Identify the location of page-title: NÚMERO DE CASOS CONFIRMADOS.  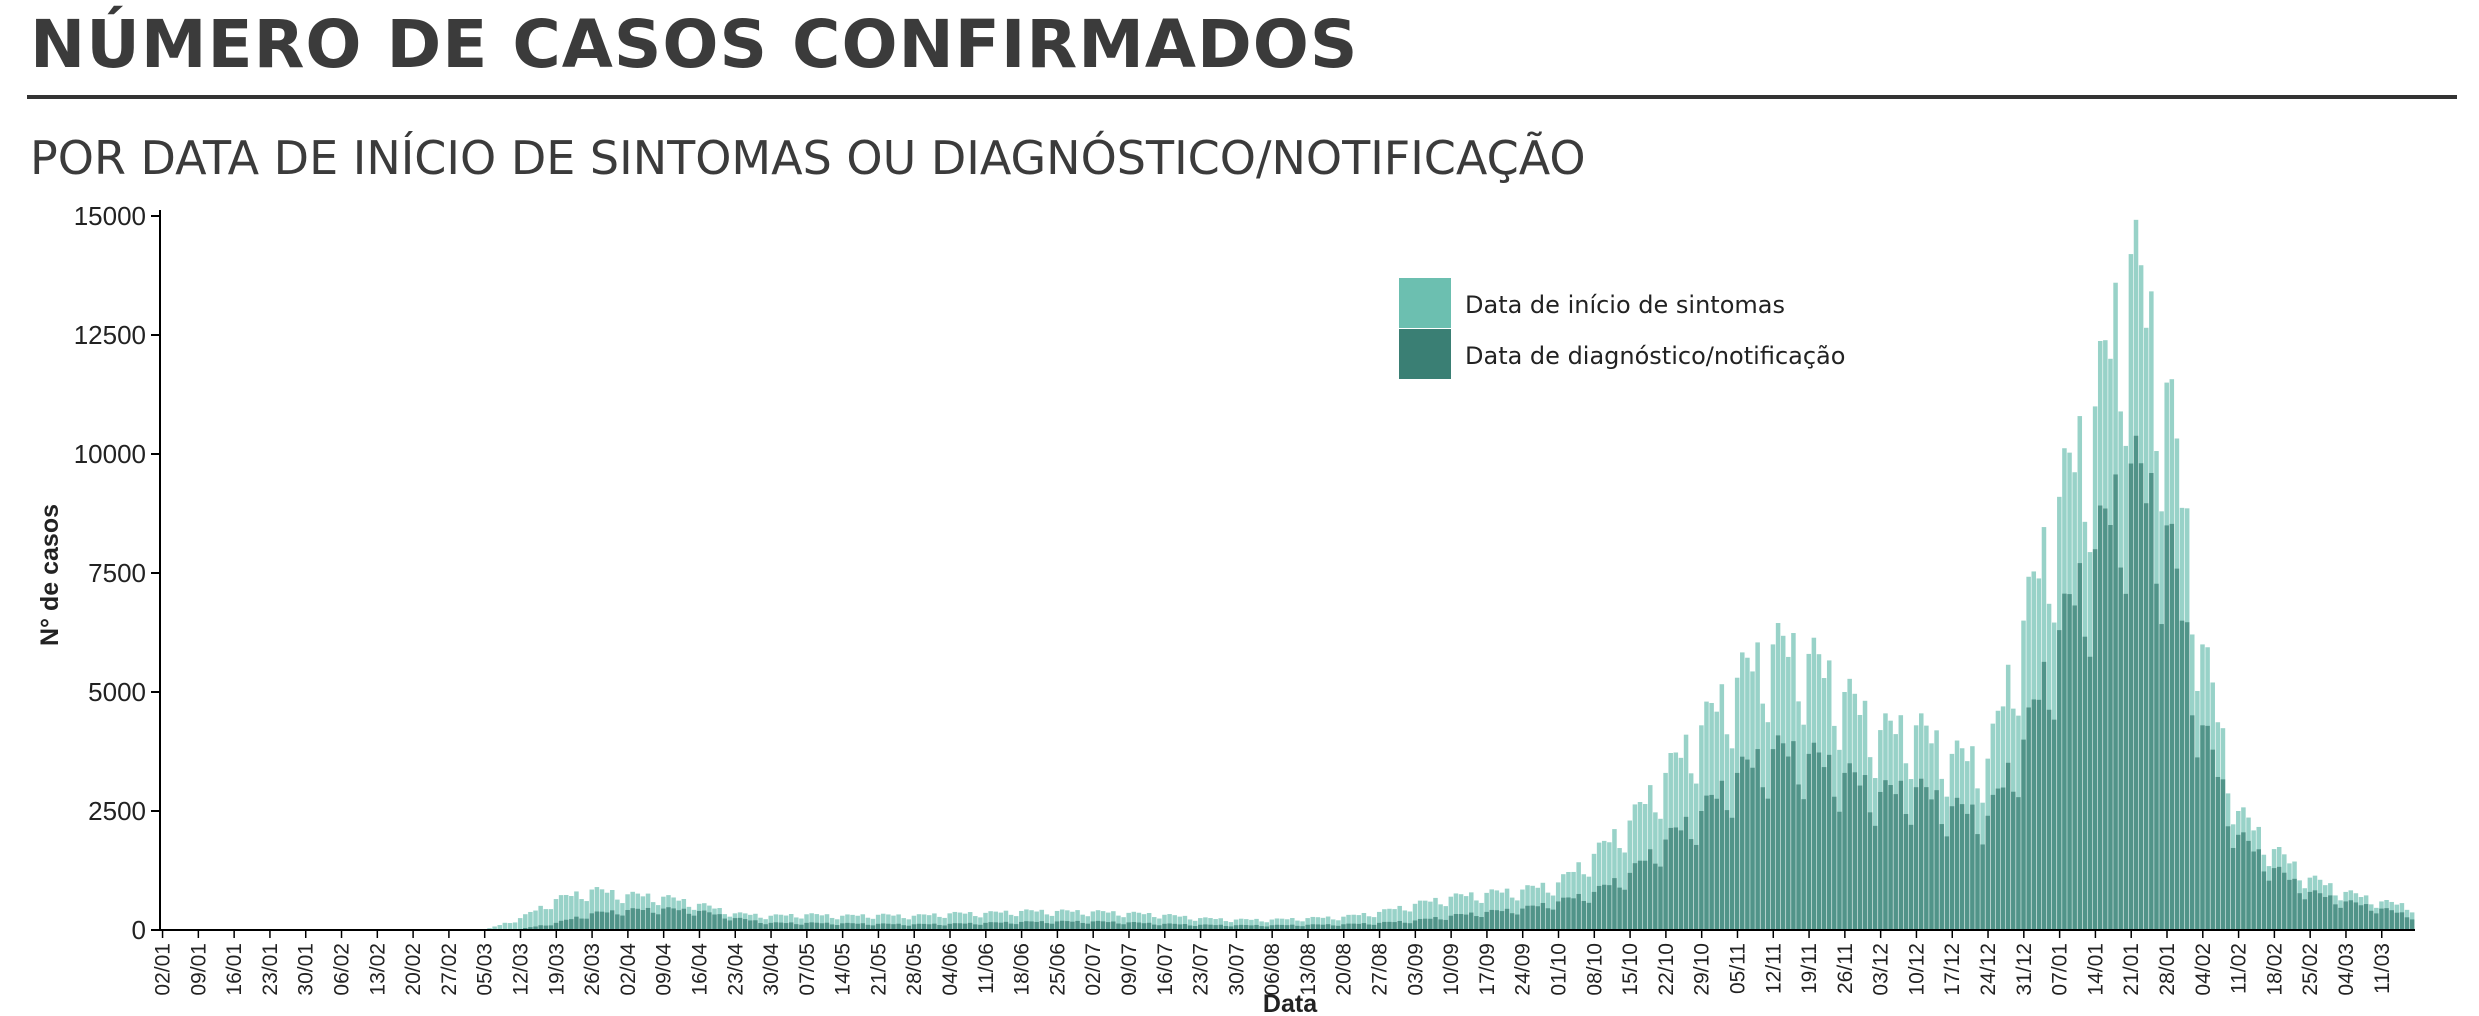
(694, 44).